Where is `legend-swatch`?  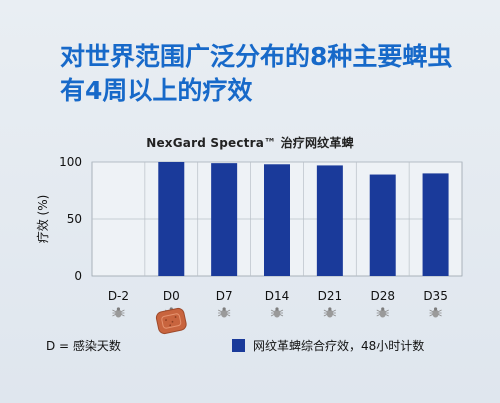
legend-swatch is located at coordinates (238, 345).